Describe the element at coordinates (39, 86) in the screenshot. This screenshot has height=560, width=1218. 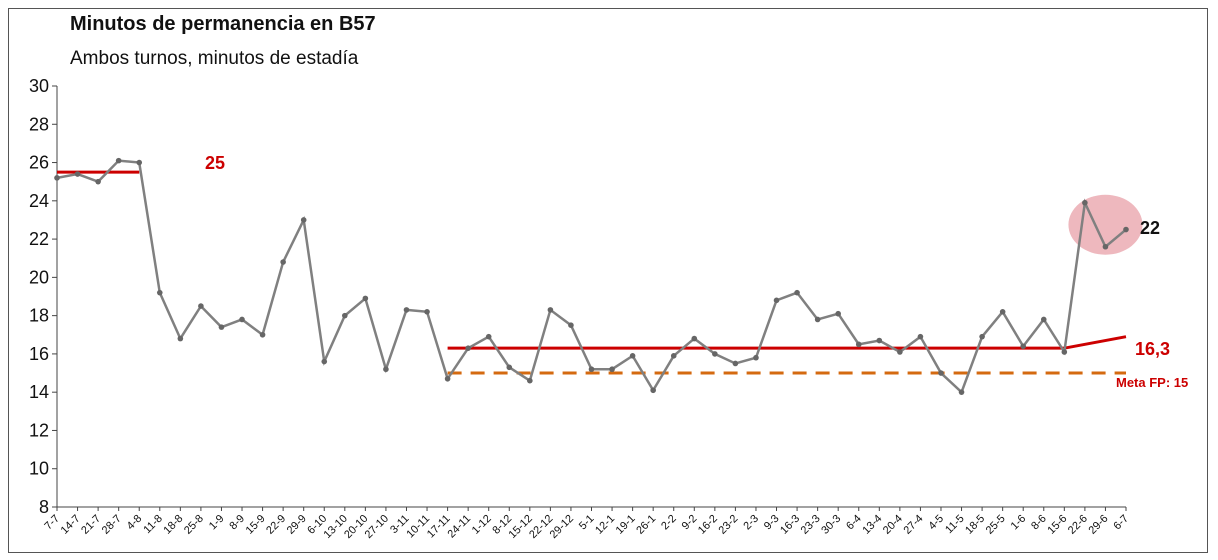
I see `y-tick-label: 30` at that location.